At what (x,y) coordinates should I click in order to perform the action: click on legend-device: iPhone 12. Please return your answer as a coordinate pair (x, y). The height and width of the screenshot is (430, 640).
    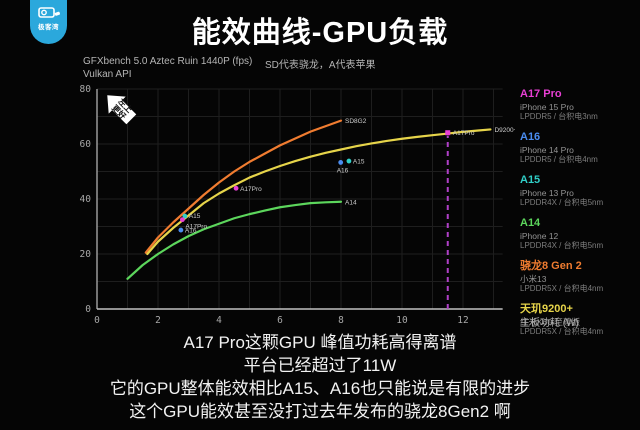
    Looking at the image, I should click on (539, 236).